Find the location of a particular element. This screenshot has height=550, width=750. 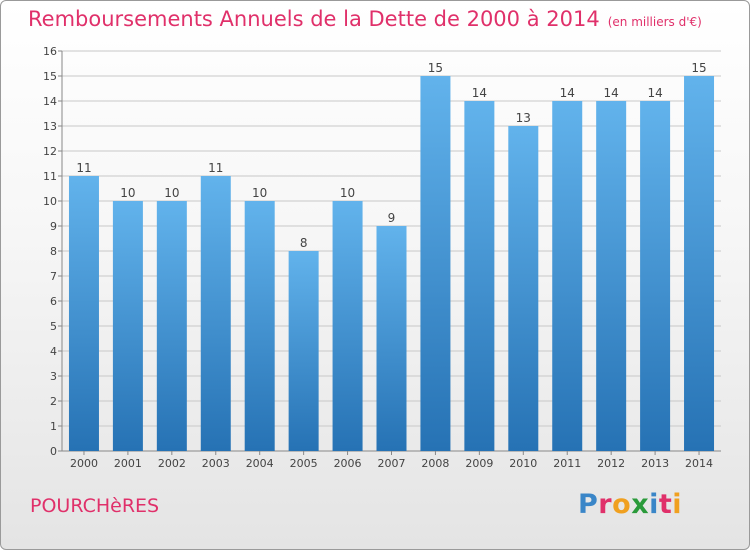

data-label: 13 is located at coordinates (523, 118).